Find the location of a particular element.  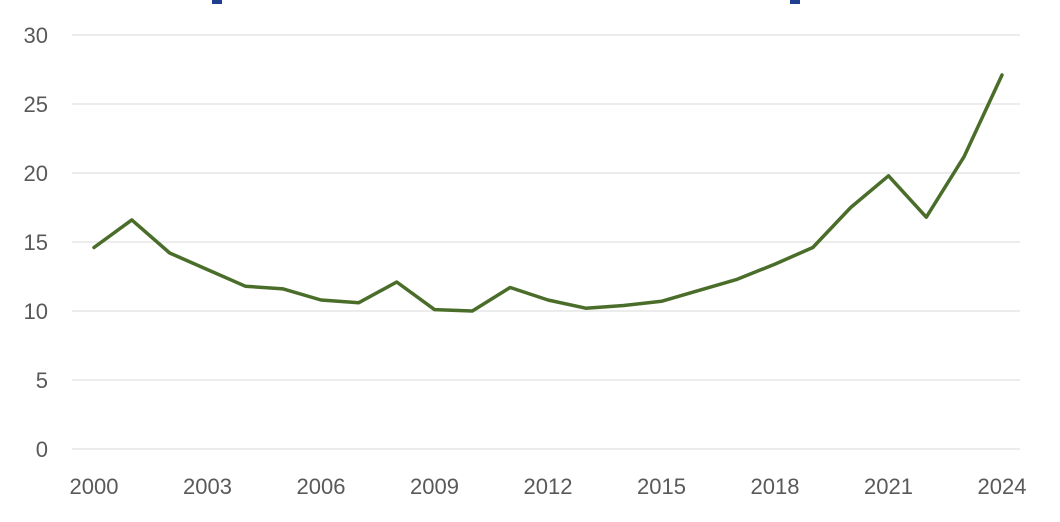

y-tick-label: 25 is located at coordinates (36, 104).